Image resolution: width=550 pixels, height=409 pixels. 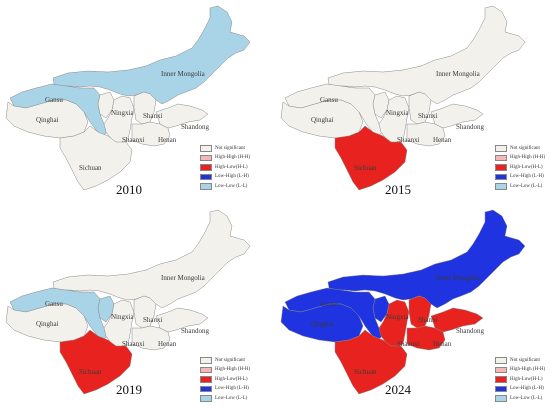 I want to click on legend-item: Low-High (L-H), so click(x=520, y=388).